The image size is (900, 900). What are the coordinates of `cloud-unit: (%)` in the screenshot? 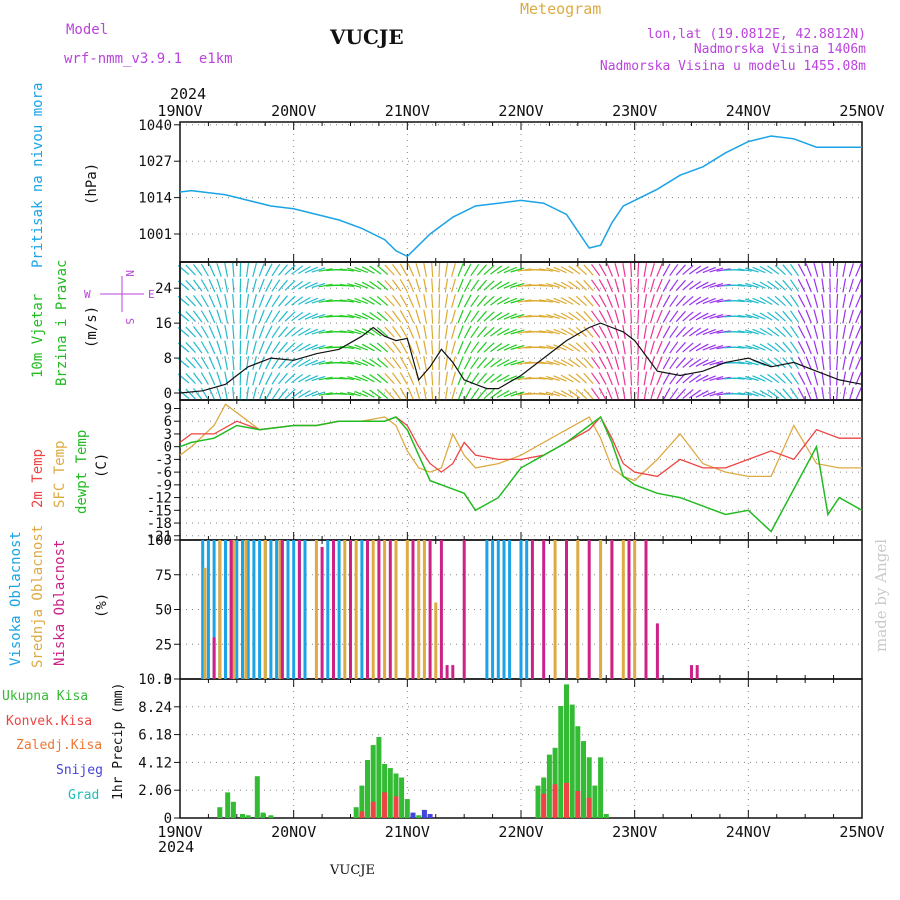 It's located at (102, 605).